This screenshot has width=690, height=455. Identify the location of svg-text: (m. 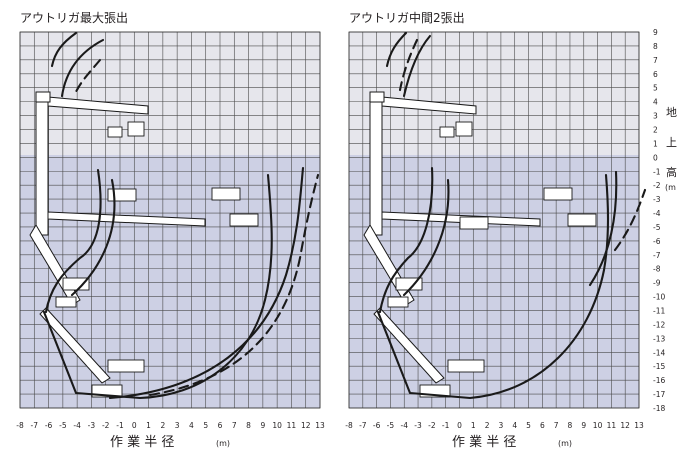
(670, 187).